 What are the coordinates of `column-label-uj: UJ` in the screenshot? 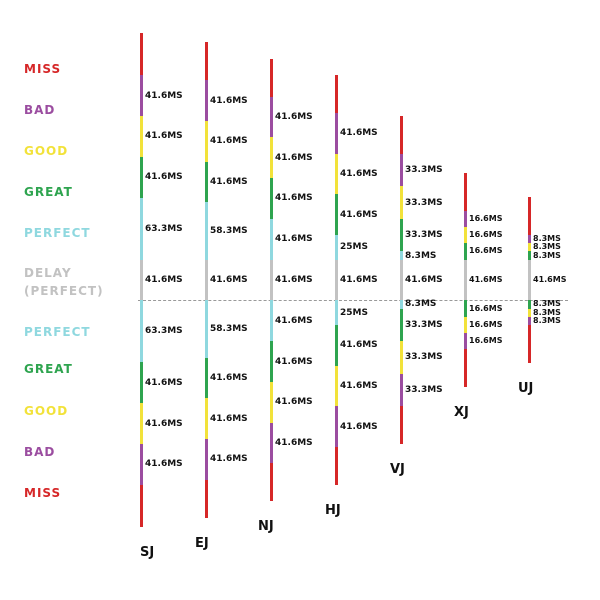 It's located at (526, 388).